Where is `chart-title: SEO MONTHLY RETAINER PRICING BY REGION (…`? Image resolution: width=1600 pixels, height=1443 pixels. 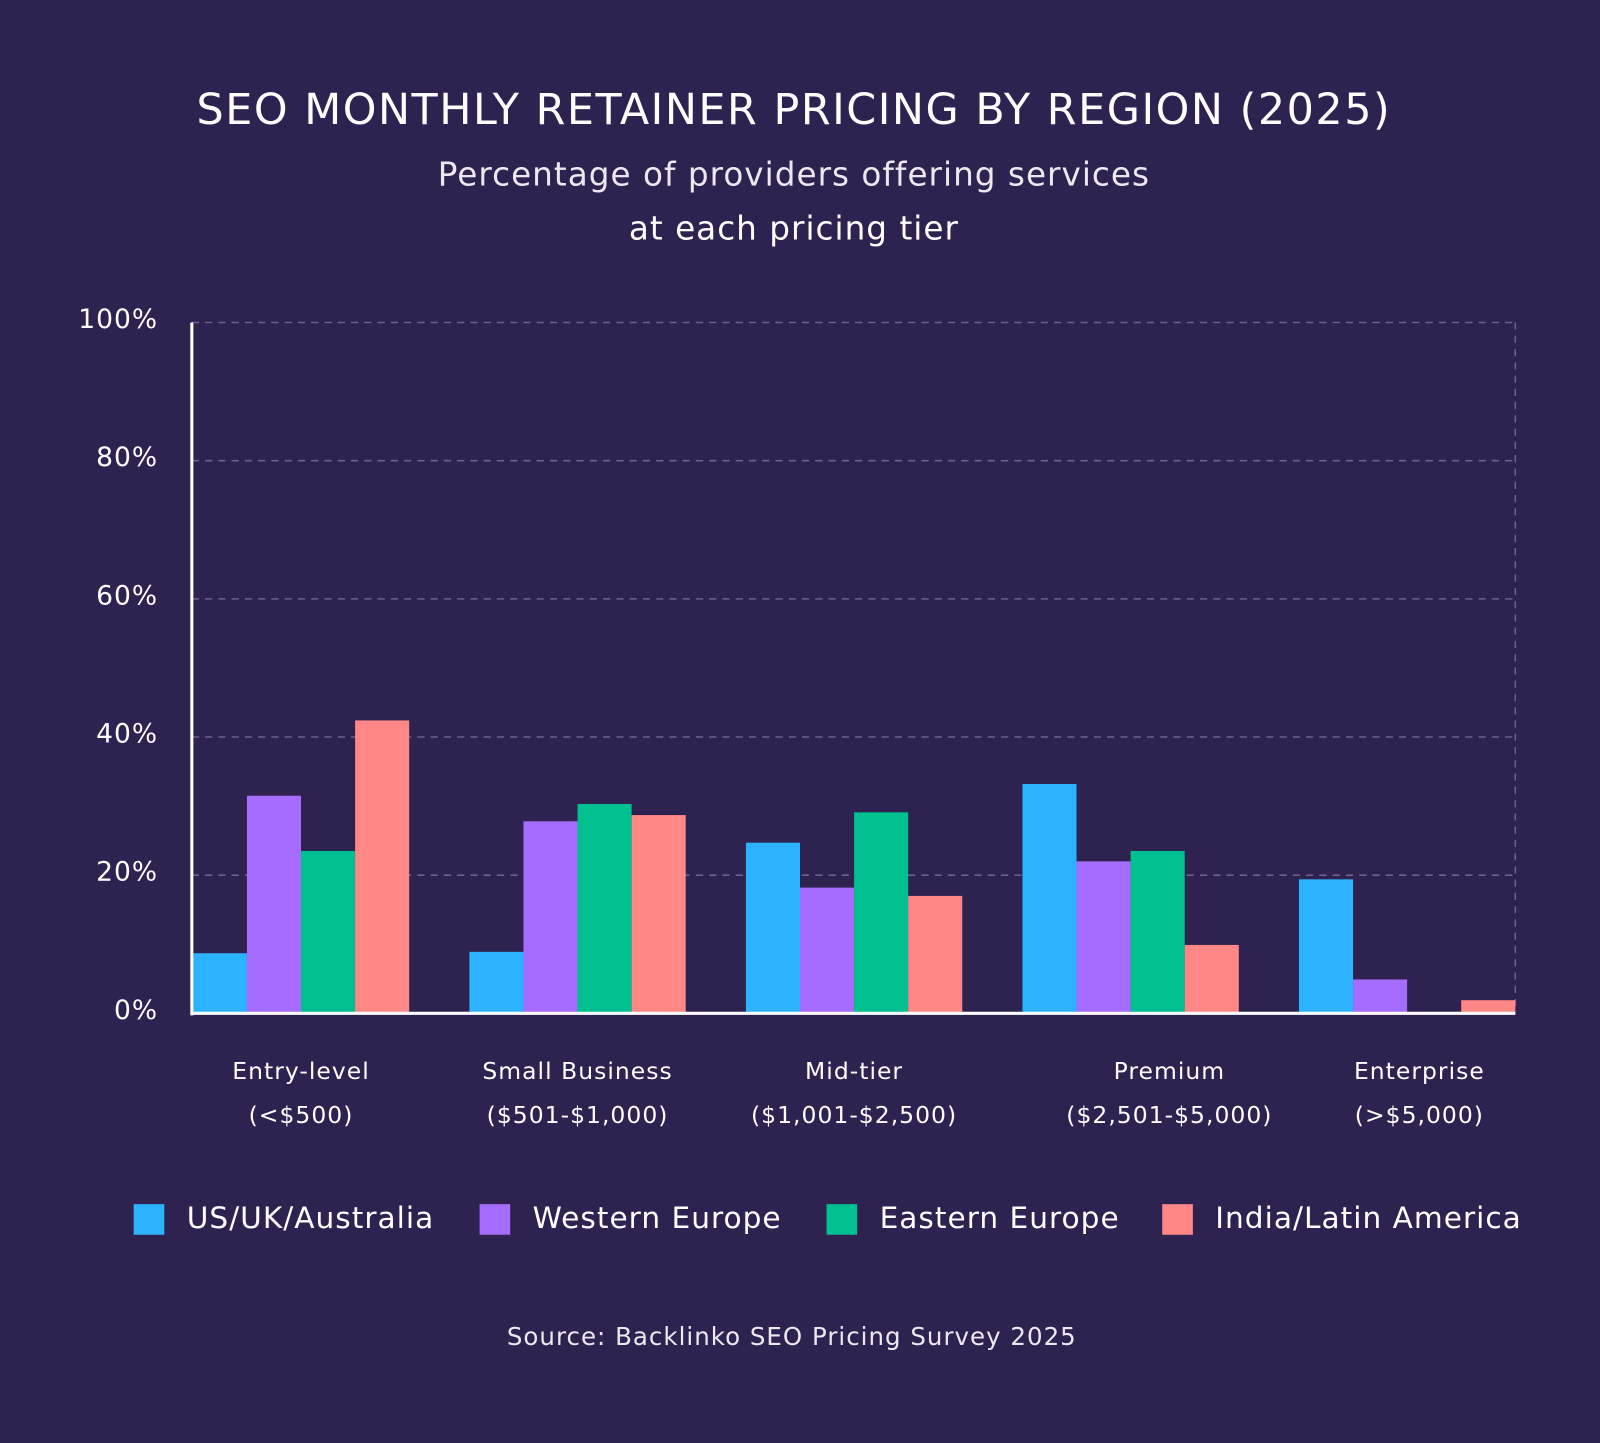
chart-title: SEO MONTHLY RETAINER PRICING BY REGION (… is located at coordinates (794, 110).